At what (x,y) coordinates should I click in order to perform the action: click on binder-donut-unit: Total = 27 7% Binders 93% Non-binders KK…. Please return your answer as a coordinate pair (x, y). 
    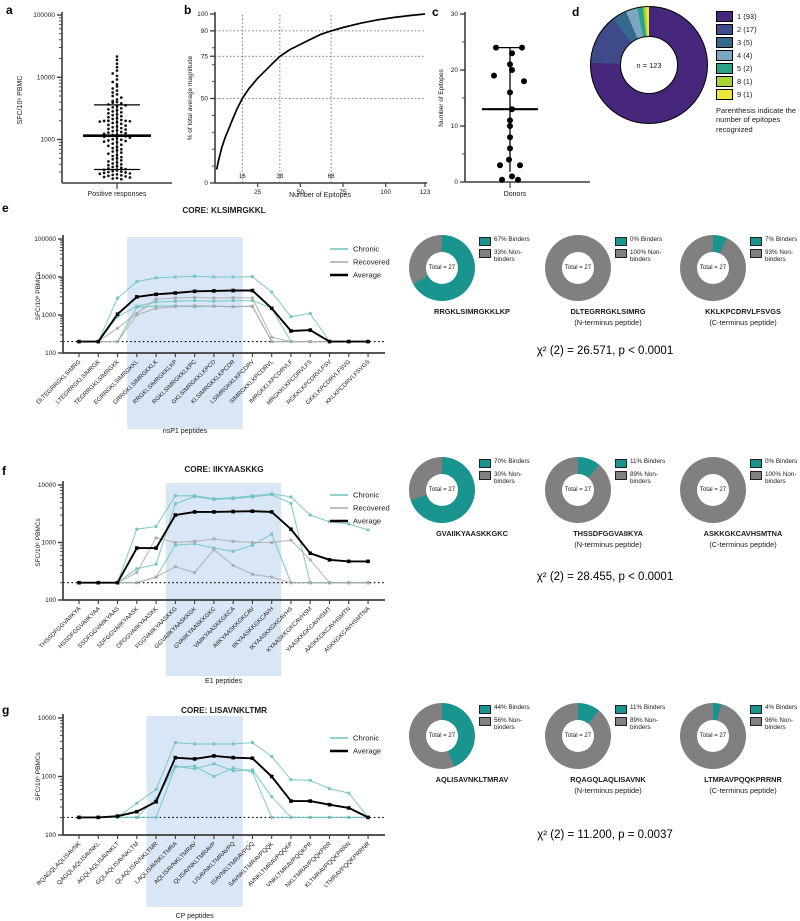
    Looking at the image, I should click on (738, 281).